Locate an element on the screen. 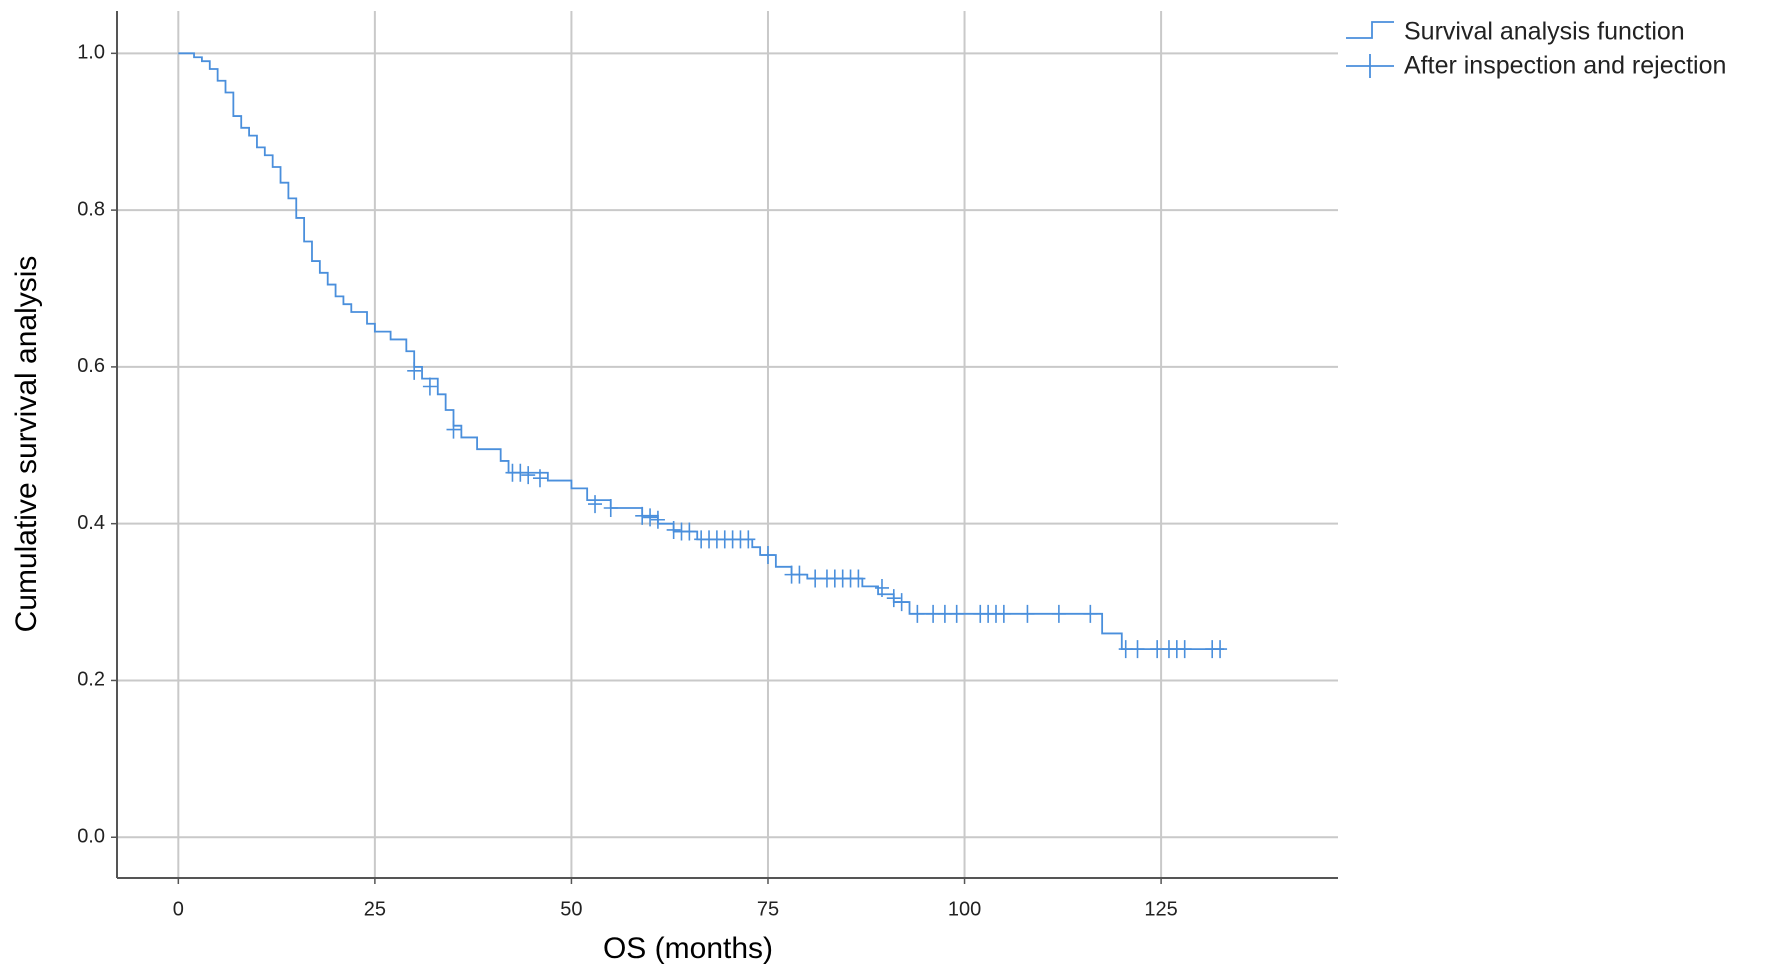 This screenshot has width=1772, height=971. legend-label: After inspection and rejection is located at coordinates (1565, 66).